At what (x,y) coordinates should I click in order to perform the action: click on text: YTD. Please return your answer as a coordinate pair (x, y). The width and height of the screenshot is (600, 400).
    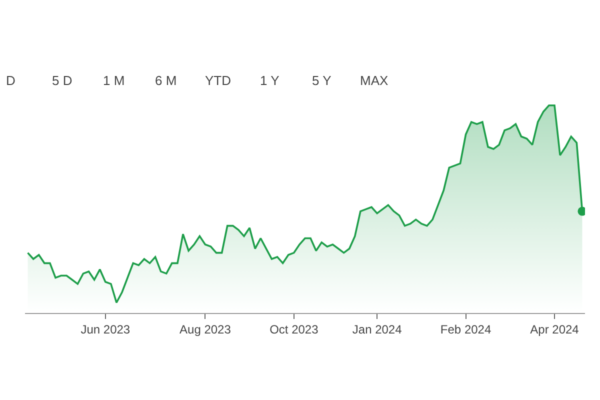
    Looking at the image, I should click on (218, 80).